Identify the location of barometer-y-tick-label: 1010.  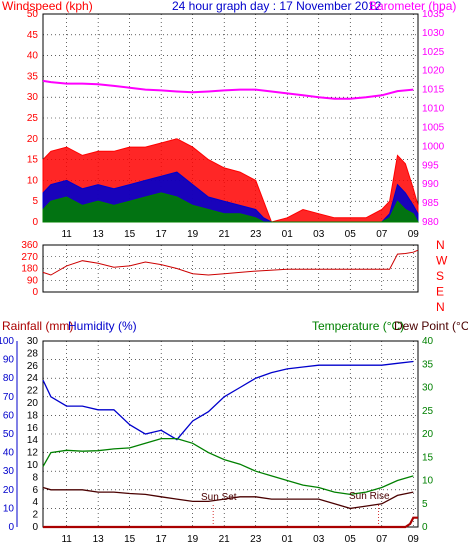
(433, 109).